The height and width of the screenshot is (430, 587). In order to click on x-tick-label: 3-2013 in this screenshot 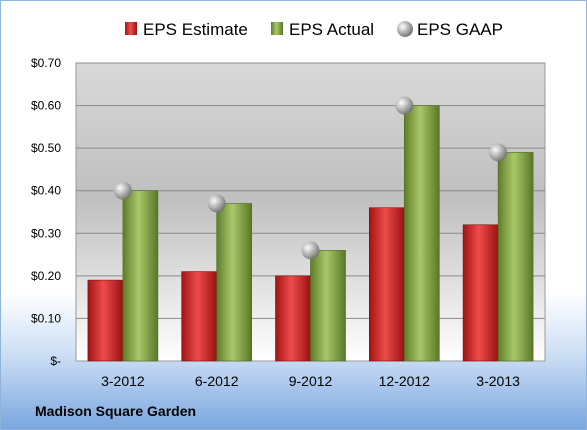, I will do `click(498, 381)`.